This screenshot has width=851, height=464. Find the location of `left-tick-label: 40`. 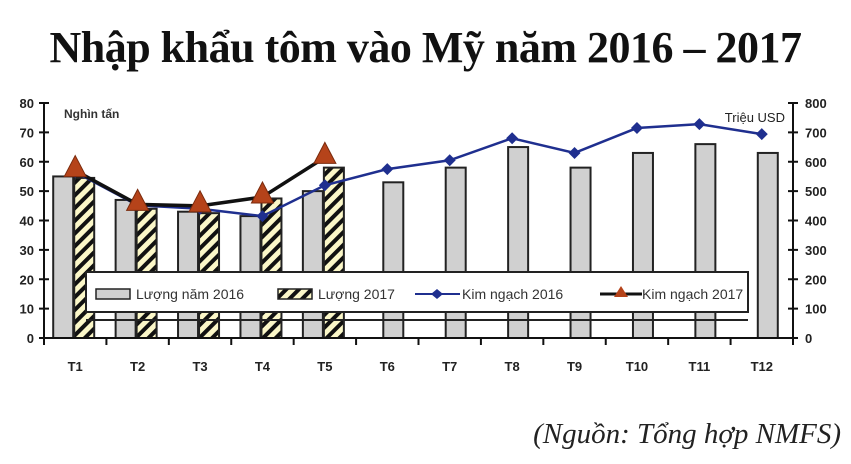

left-tick-label: 40 is located at coordinates (27, 221).